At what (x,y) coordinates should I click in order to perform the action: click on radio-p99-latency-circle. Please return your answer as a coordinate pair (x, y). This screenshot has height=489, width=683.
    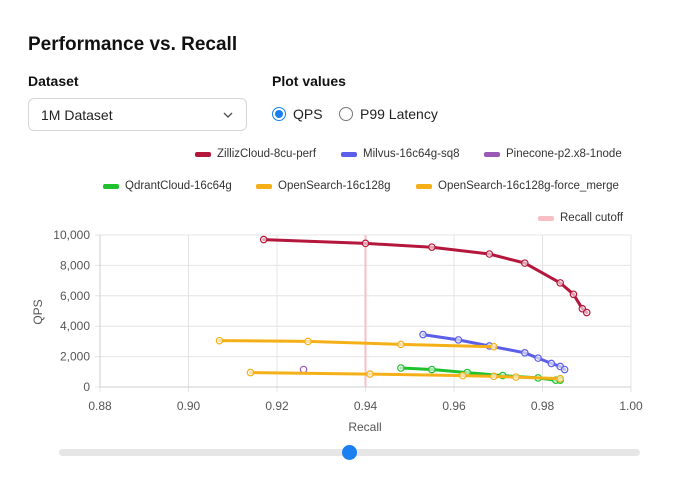
    Looking at the image, I should click on (346, 114).